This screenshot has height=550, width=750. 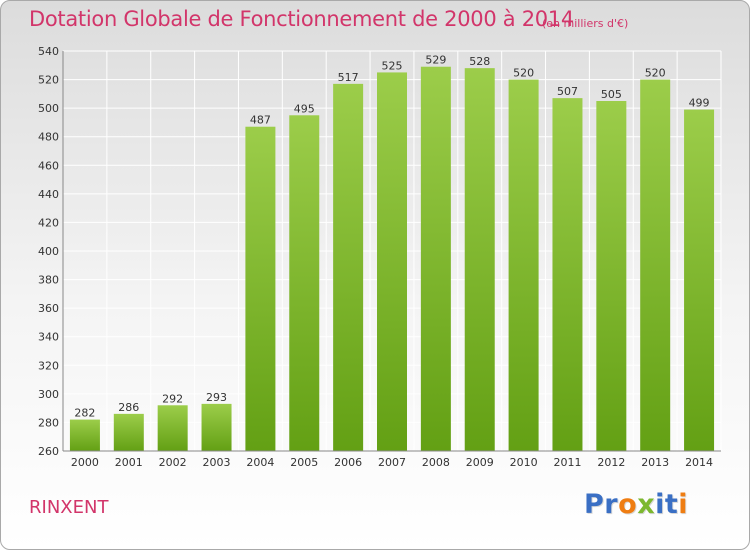 What do you see at coordinates (172, 428) in the screenshot?
I see `bar-2002` at bounding box center [172, 428].